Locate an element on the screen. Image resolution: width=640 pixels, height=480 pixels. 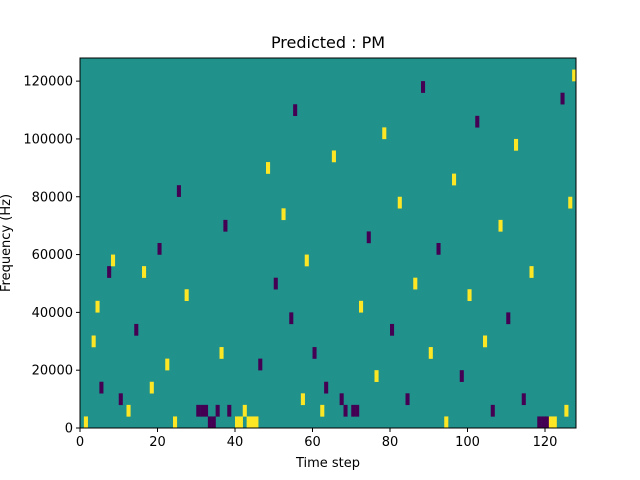
x-tick-label: 120 is located at coordinates (545, 442).